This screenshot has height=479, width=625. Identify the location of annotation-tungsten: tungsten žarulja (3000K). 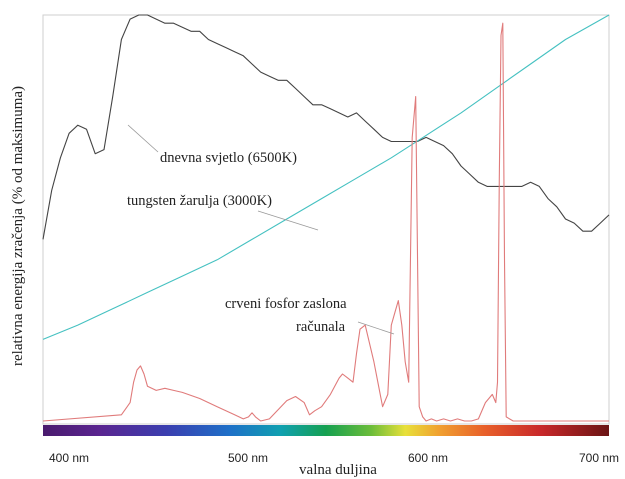
(199, 201).